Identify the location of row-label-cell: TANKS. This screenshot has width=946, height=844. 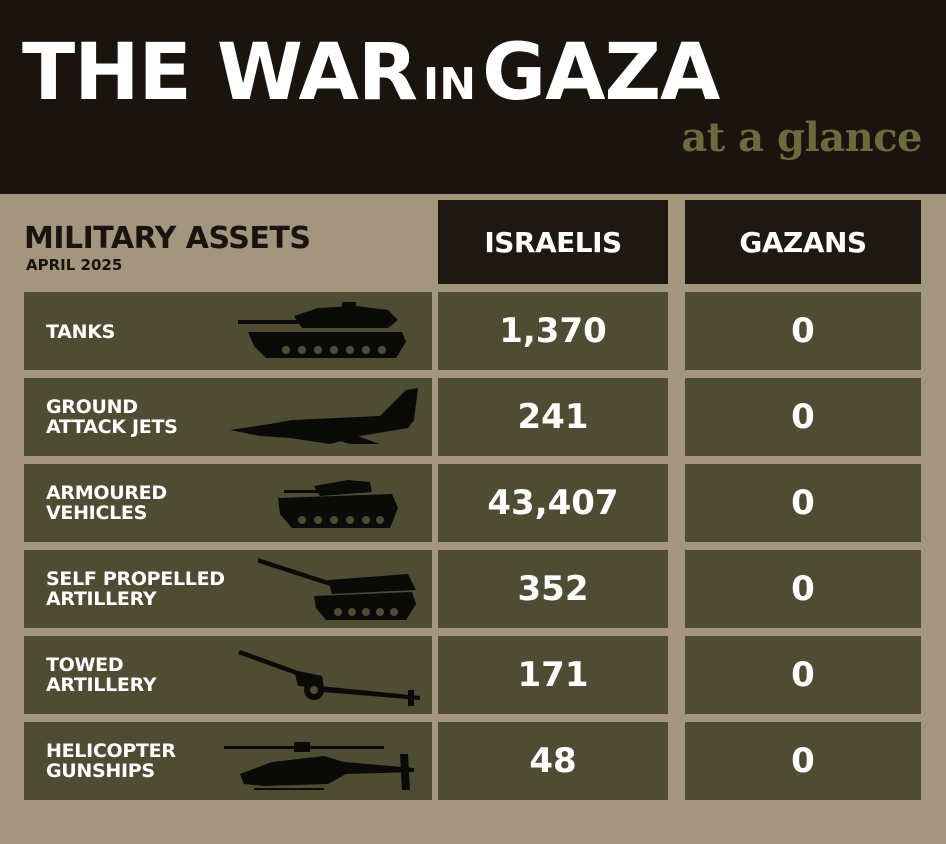
(228, 331).